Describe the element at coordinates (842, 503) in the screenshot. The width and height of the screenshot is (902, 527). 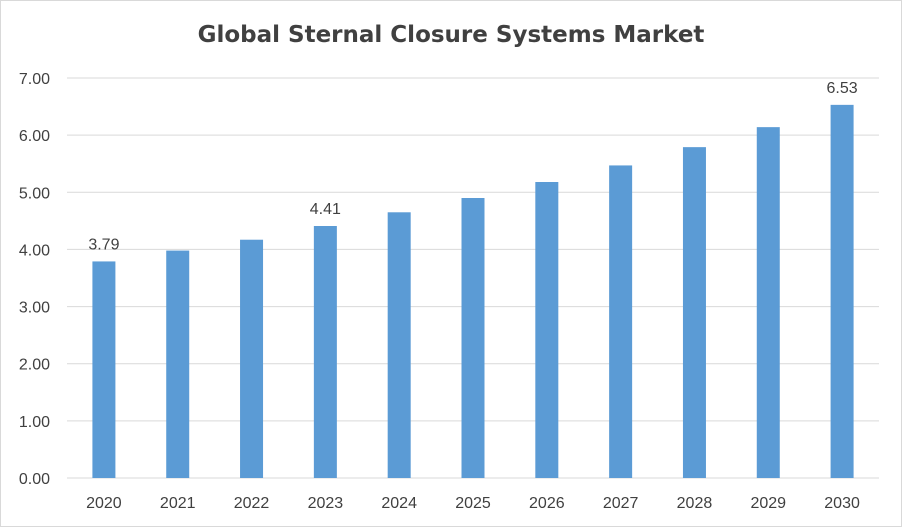
I see `x-tick-label: 2030` at that location.